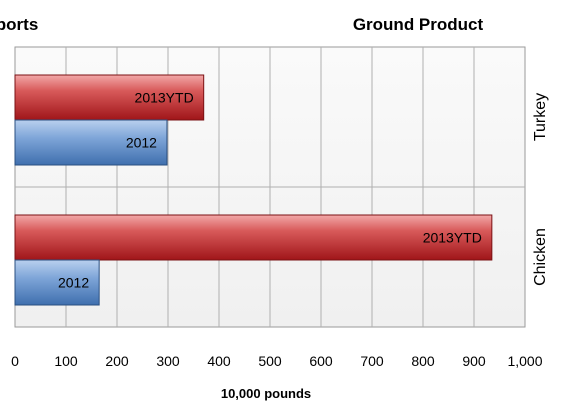  I want to click on x-tick-labels: 0 100 200 300 400 500 600 700 800 900 1,000, so click(277, 361).